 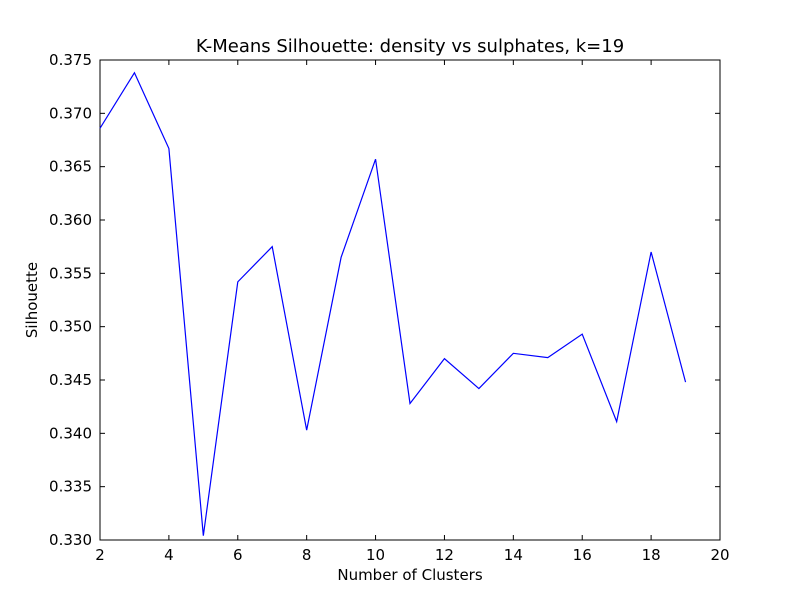 I want to click on y-tick-label: 0.365, so click(x=70, y=167).